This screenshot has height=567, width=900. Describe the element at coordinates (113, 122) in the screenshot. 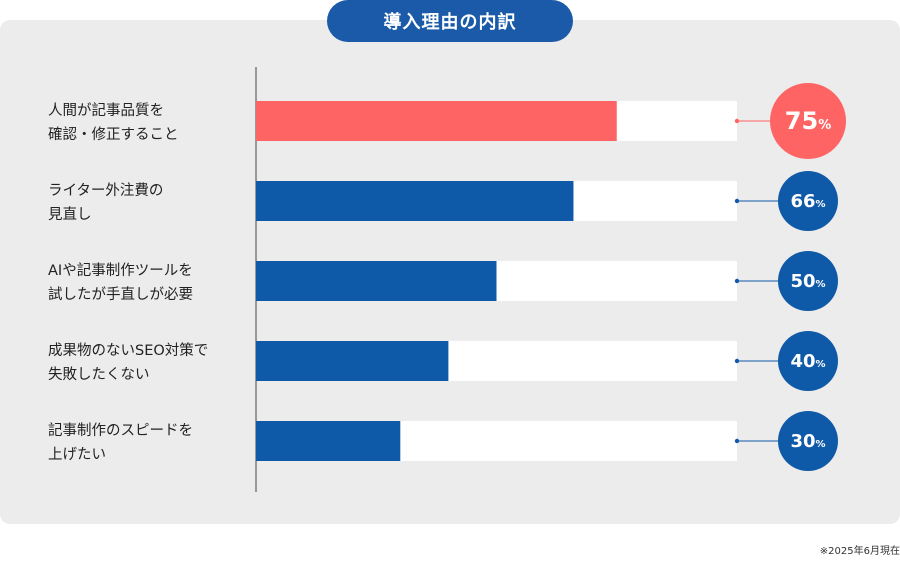

I see `category-label: 人間が記事品質を確認・修正すること` at that location.